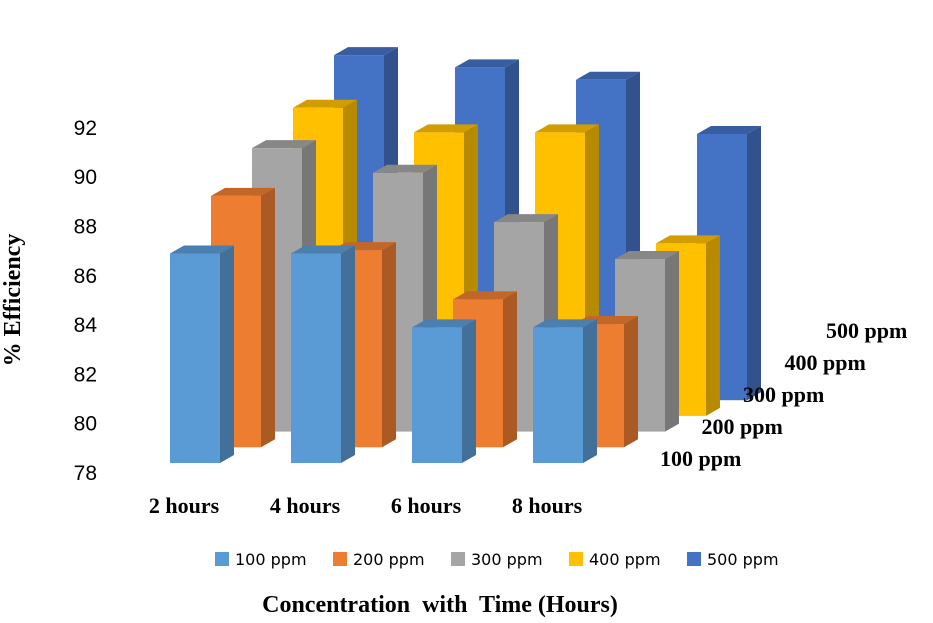 The image size is (933, 623). I want to click on depth-label: 200 ppm, so click(742, 426).